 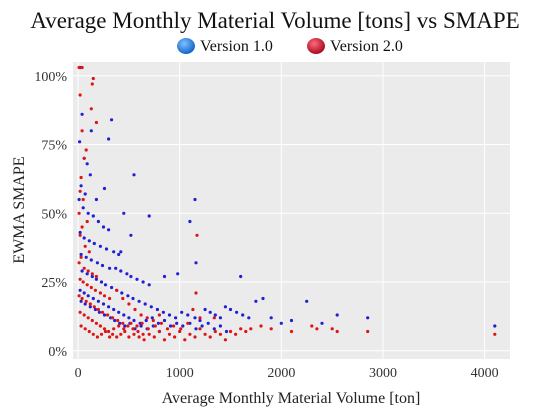 I want to click on x-tick-label: 1000, so click(x=180, y=373).